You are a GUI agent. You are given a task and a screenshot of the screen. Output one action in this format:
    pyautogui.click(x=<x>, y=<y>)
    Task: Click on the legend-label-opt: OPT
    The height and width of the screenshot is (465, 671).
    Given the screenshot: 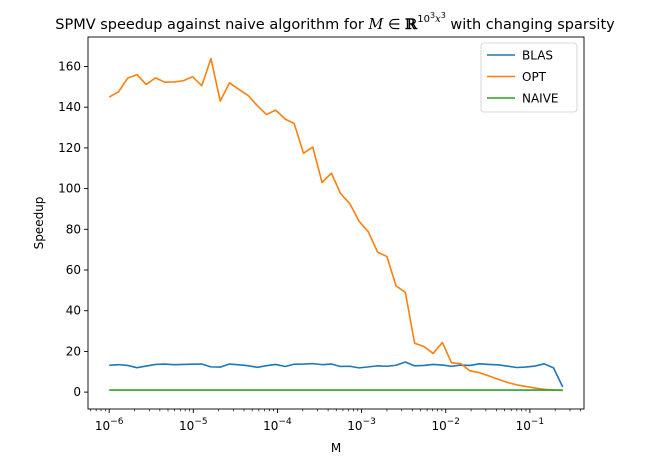 What is the action you would take?
    pyautogui.click(x=534, y=77)
    